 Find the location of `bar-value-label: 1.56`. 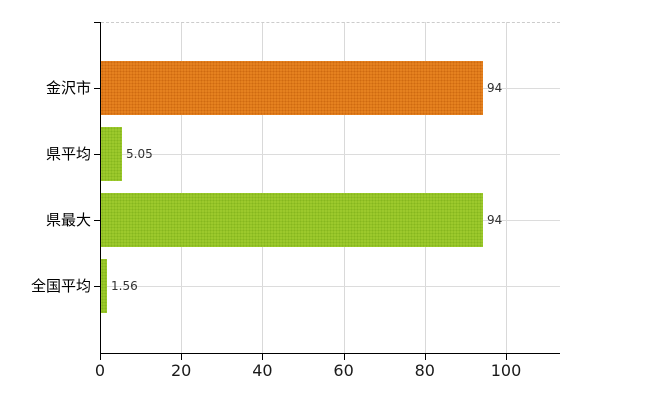

bar-value-label: 1.56 is located at coordinates (124, 286).